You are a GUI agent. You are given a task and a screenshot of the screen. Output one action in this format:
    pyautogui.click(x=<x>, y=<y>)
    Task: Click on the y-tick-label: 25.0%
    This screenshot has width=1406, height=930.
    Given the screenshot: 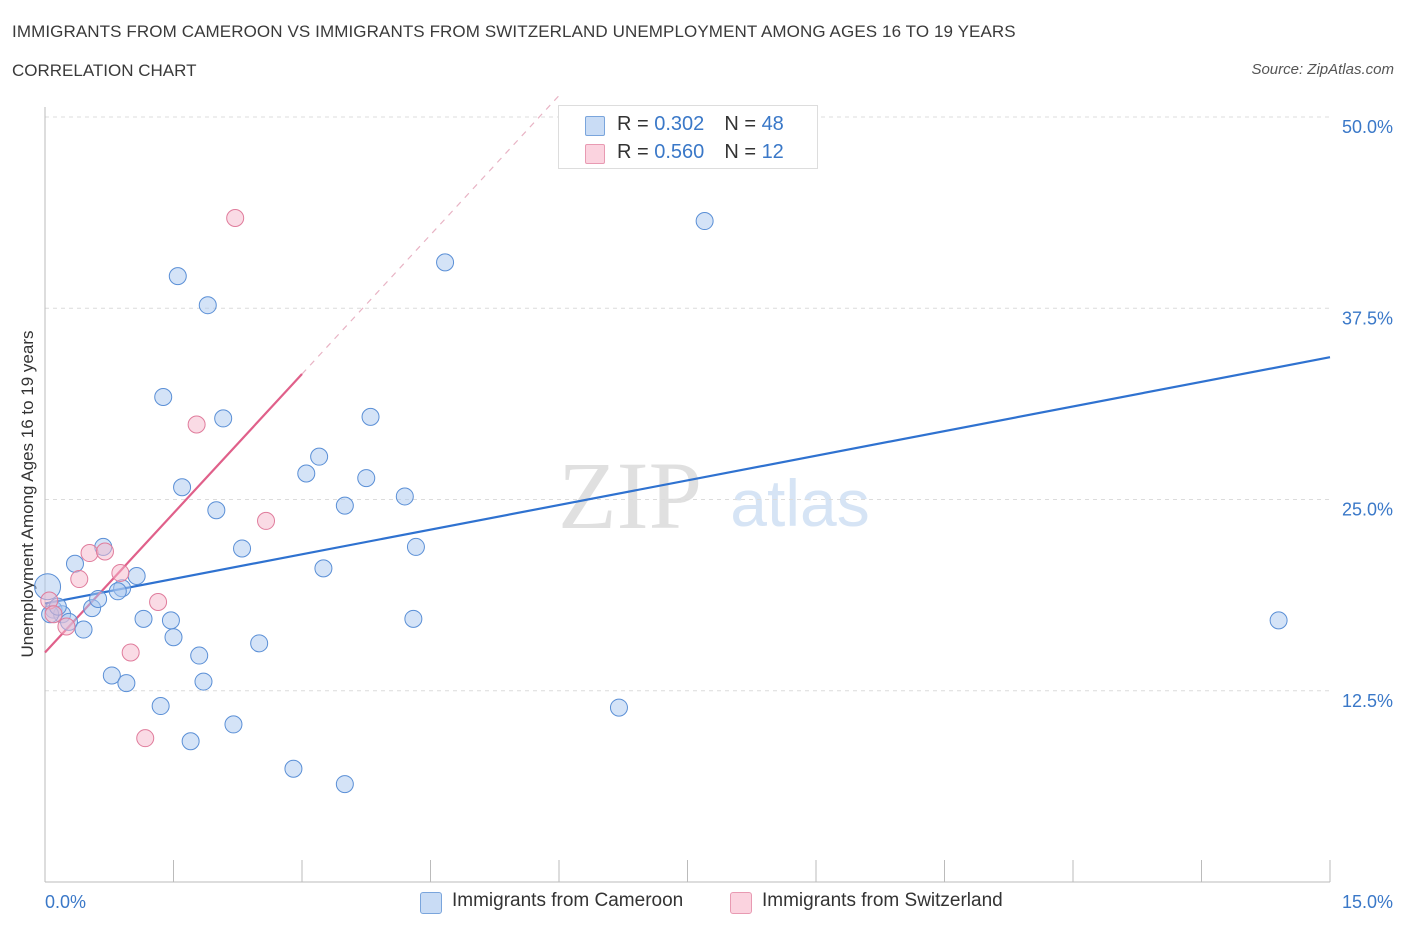 What is the action you would take?
    pyautogui.click(x=1367, y=510)
    